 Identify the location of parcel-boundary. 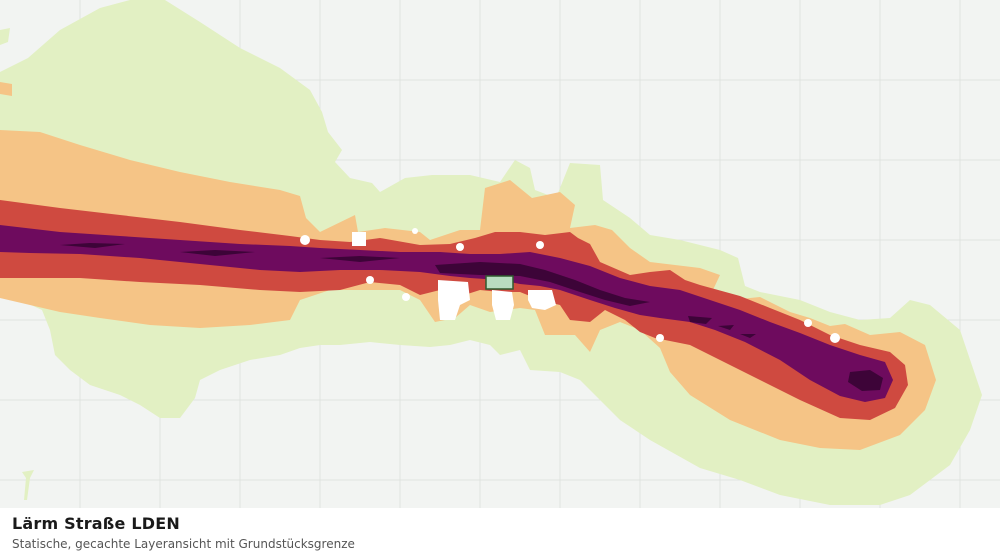
(499, 282).